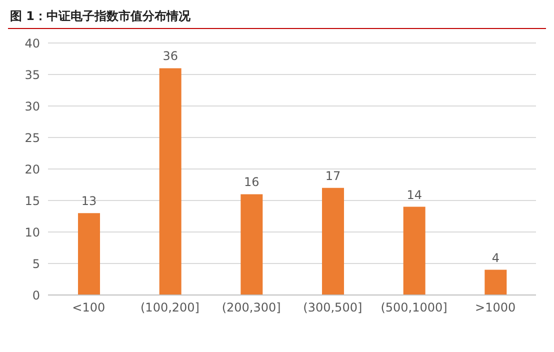 This screenshot has width=554, height=352. What do you see at coordinates (495, 307) in the screenshot?
I see `x-tick-label: >1000` at bounding box center [495, 307].